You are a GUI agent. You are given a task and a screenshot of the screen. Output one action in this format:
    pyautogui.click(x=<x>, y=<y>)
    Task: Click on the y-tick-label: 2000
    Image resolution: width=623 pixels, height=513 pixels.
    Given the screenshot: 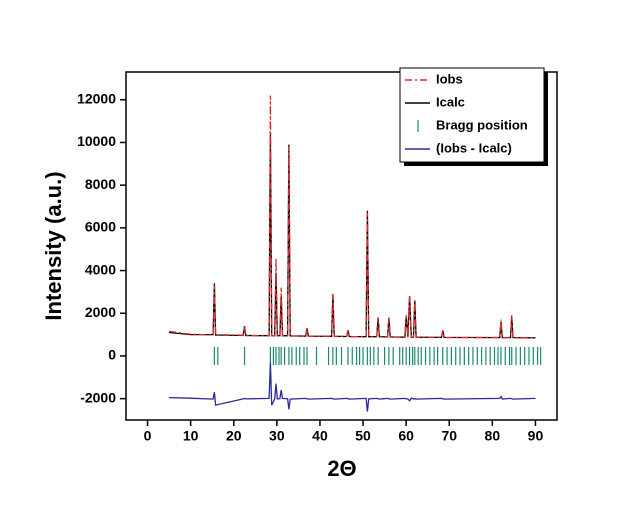 What is the action you would take?
    pyautogui.click(x=100, y=312)
    